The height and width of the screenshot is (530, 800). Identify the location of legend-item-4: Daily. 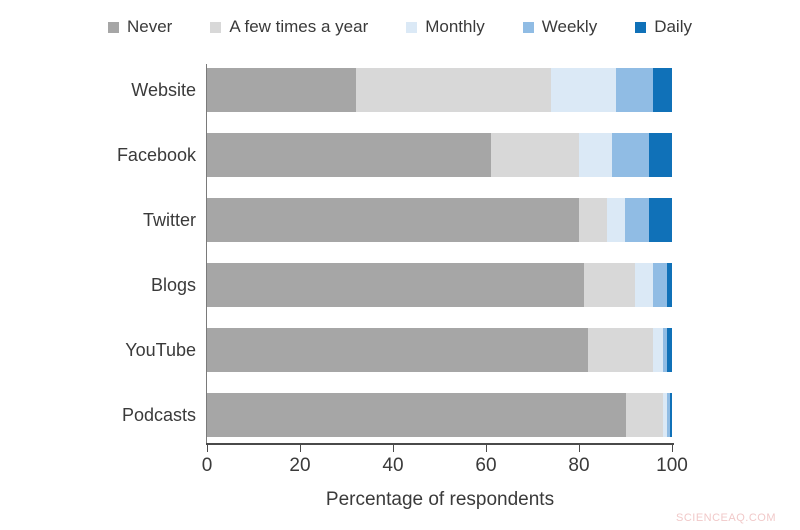
(663, 27).